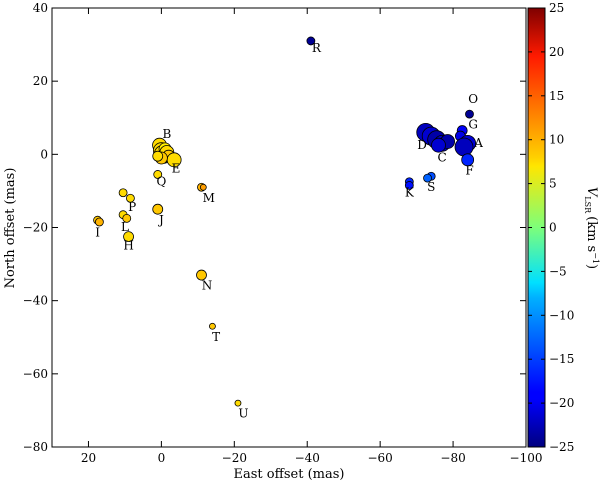  What do you see at coordinates (35, 447) in the screenshot?
I see `y-tick-label: −80` at bounding box center [35, 447].